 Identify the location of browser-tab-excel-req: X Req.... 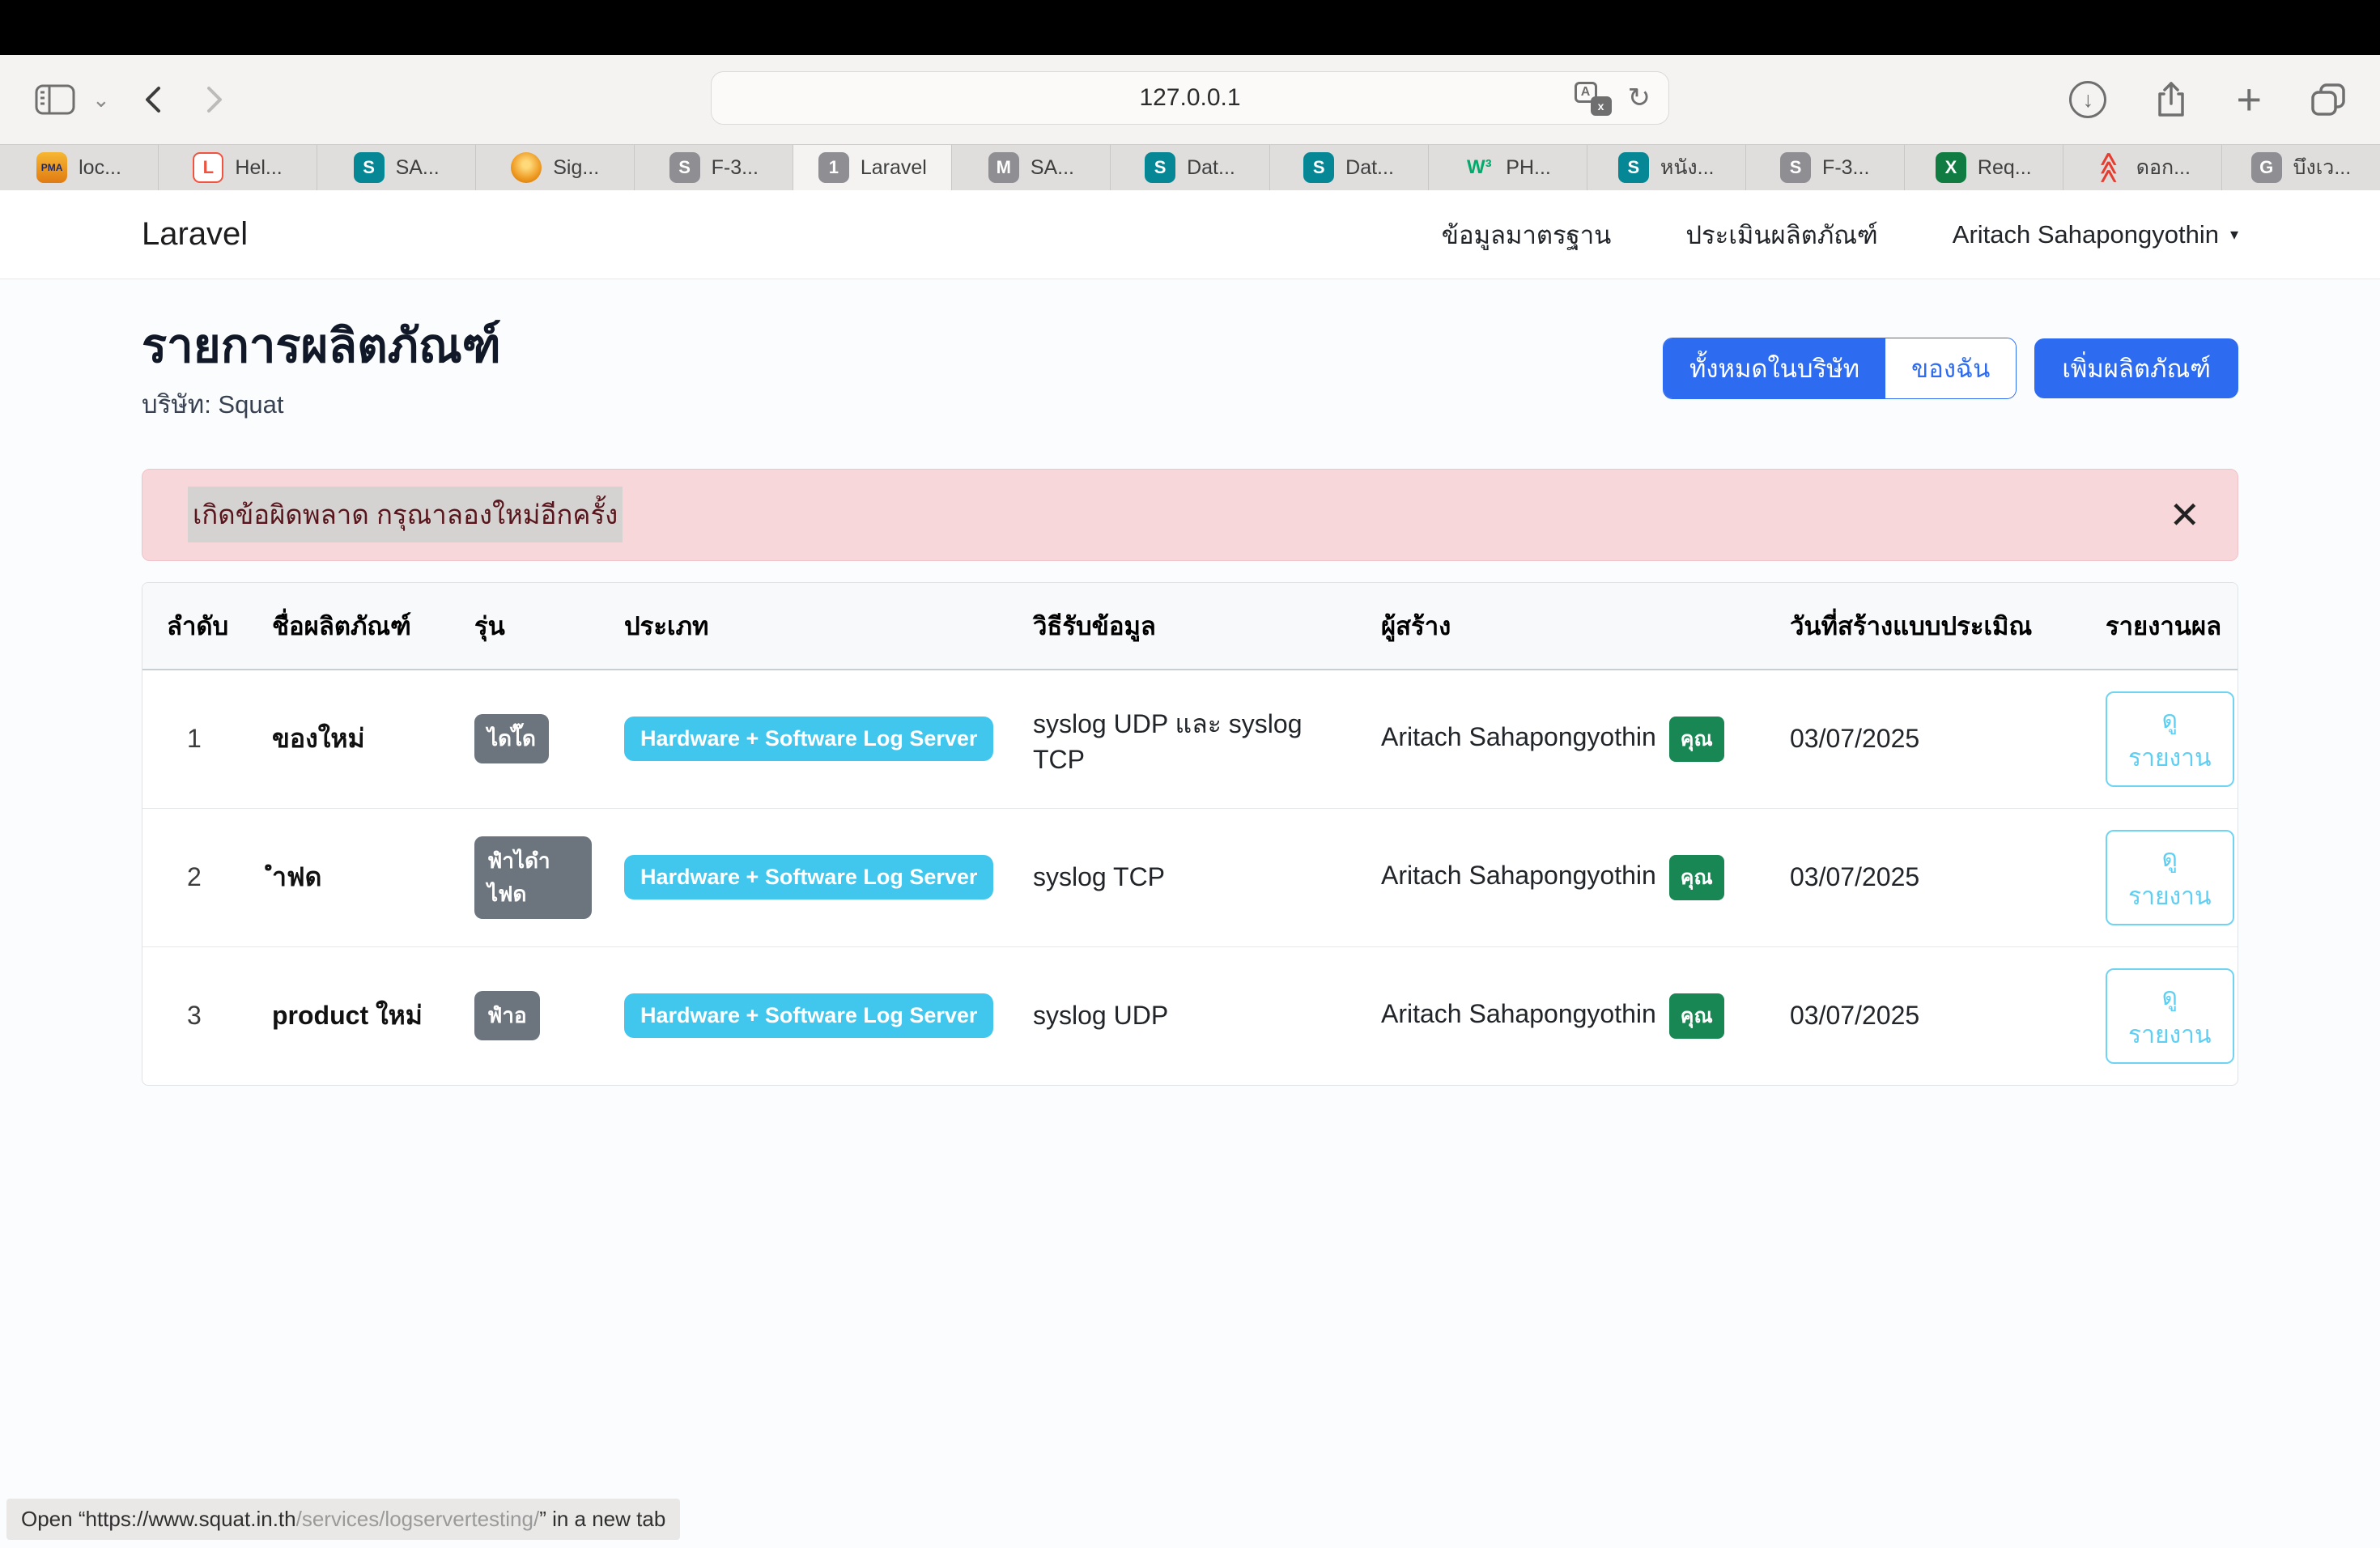
(1984, 167).